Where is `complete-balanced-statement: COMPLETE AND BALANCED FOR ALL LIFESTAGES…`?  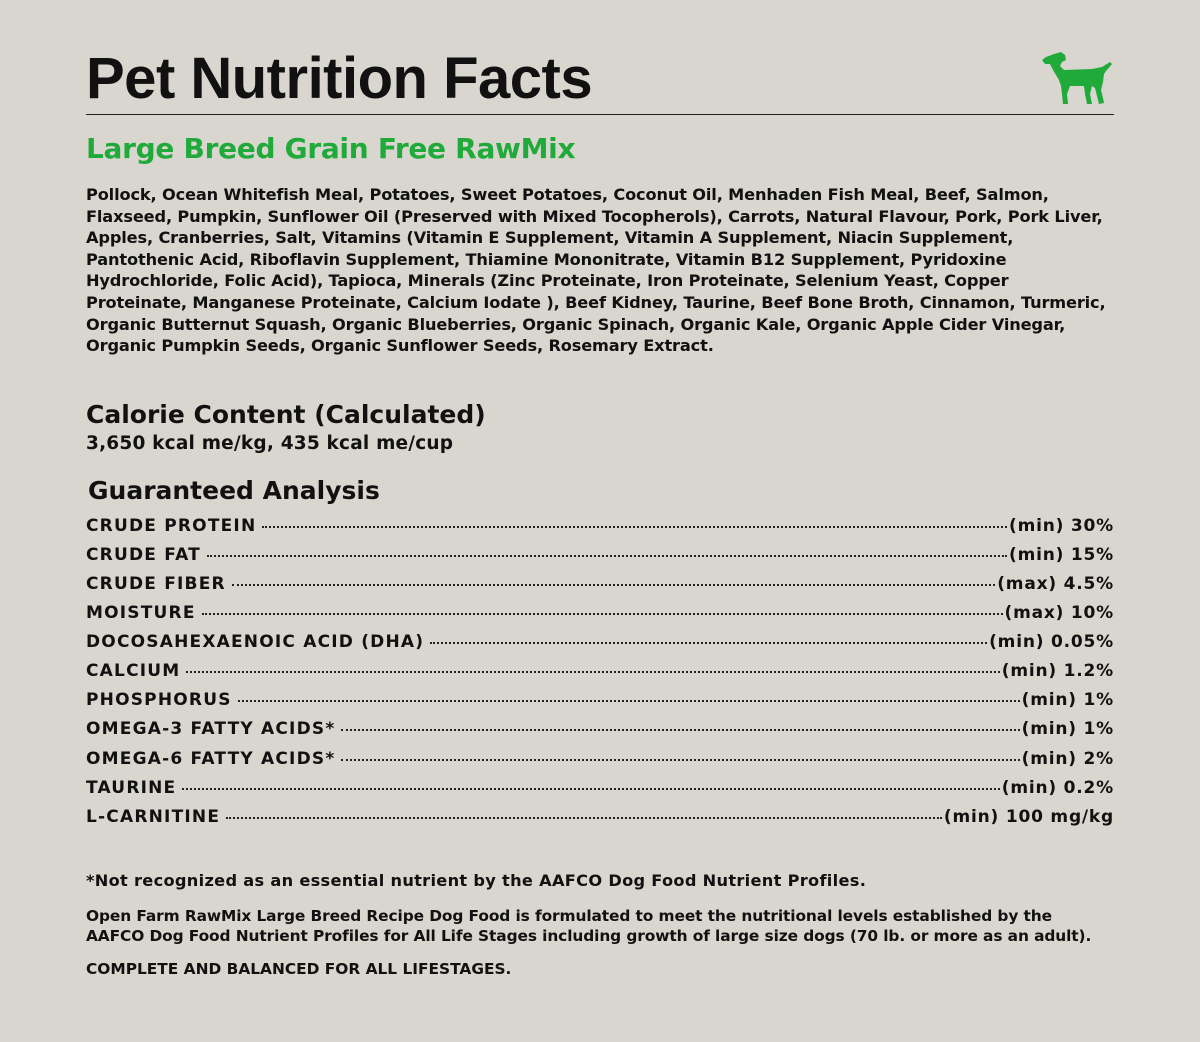 complete-balanced-statement: COMPLETE AND BALANCED FOR ALL LIFESTAGES… is located at coordinates (299, 968).